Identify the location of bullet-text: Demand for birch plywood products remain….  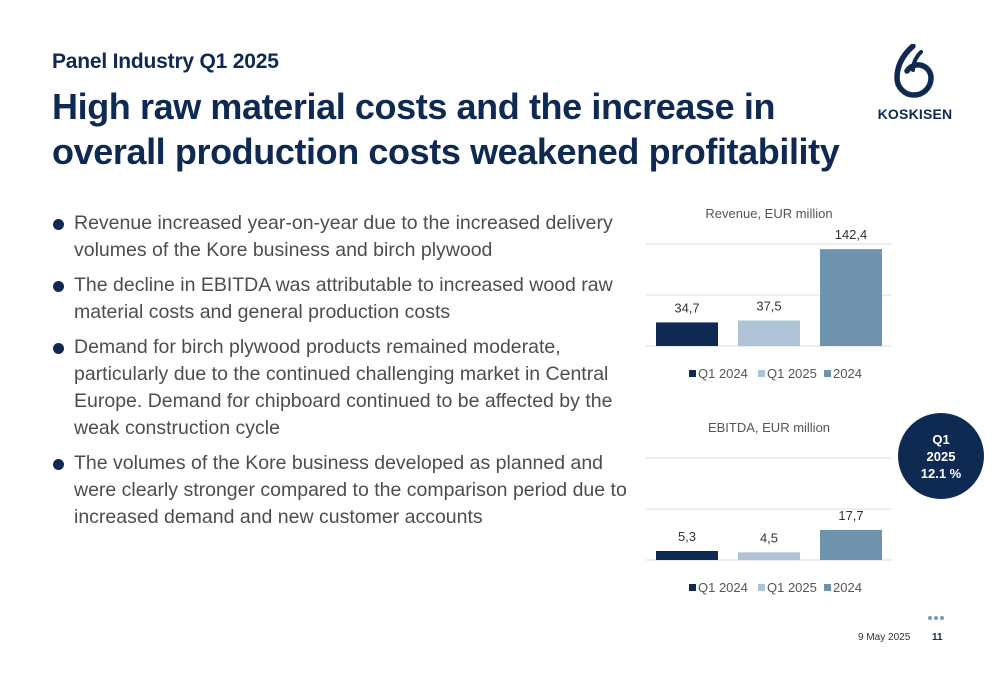
(343, 387).